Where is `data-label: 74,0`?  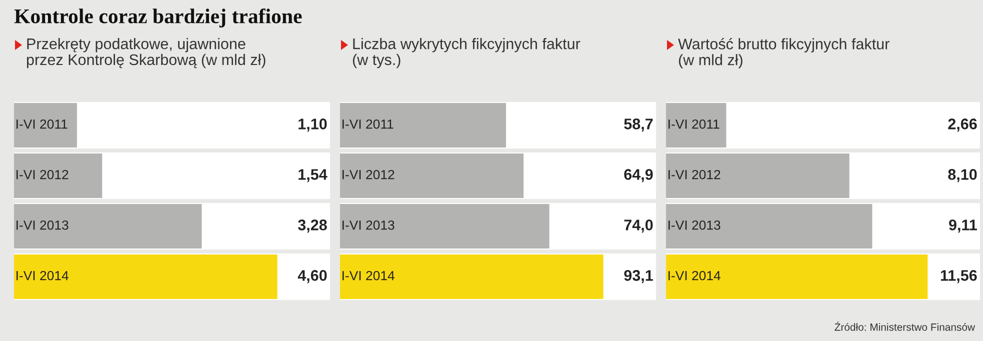
data-label: 74,0 is located at coordinates (638, 226).